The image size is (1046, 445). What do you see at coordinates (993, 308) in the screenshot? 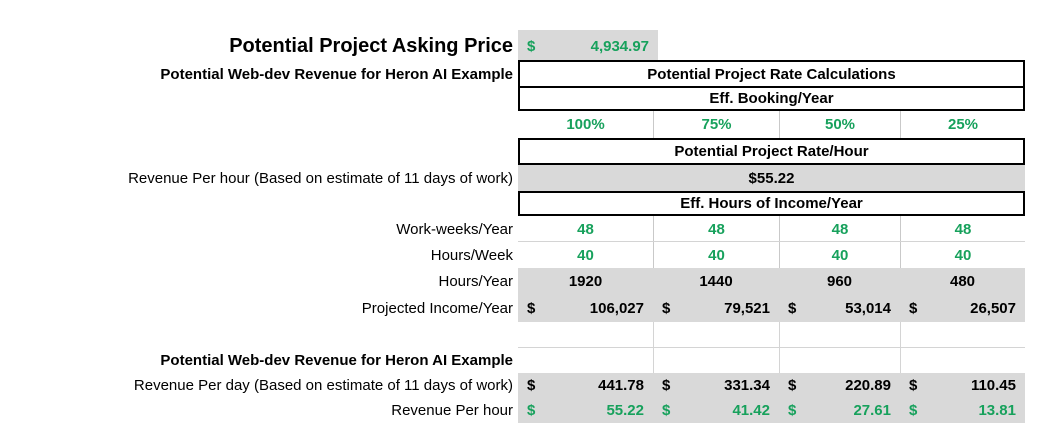
I see `projected-income-value: 26,507` at bounding box center [993, 308].